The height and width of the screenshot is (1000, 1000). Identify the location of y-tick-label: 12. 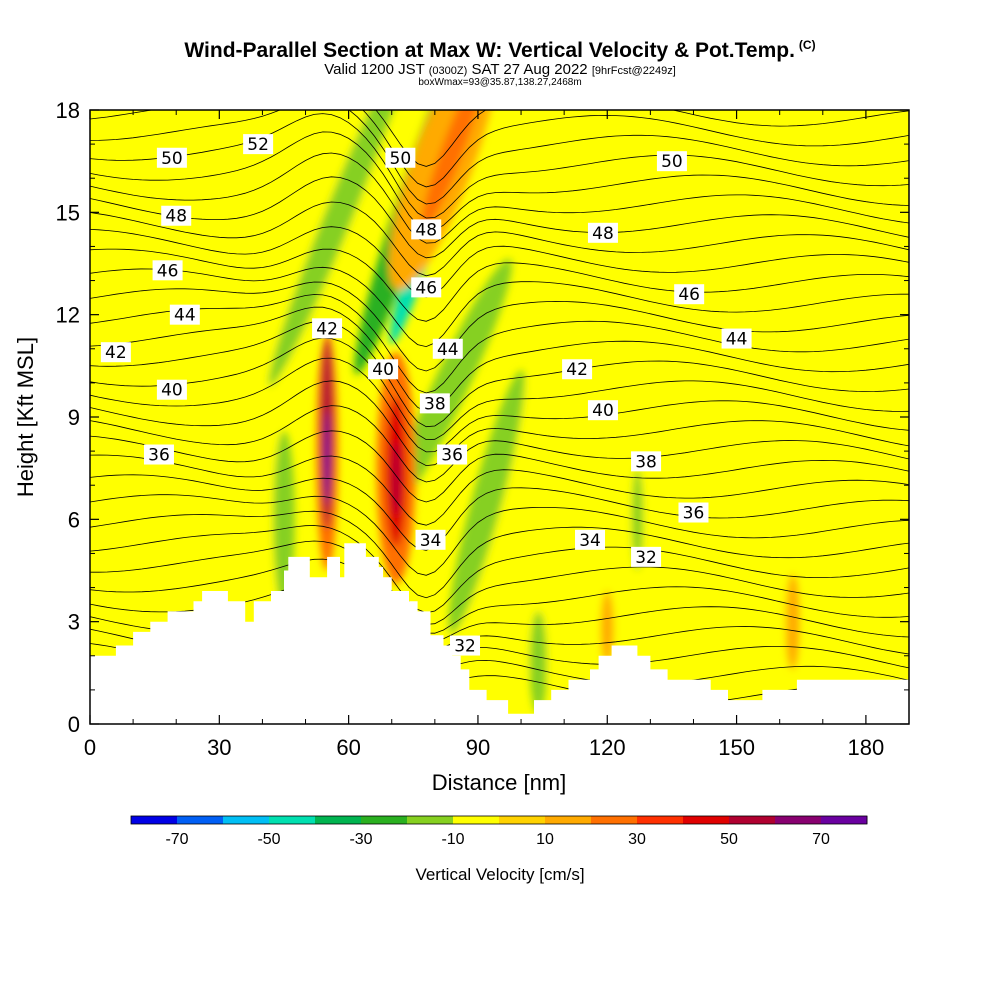
(68, 315).